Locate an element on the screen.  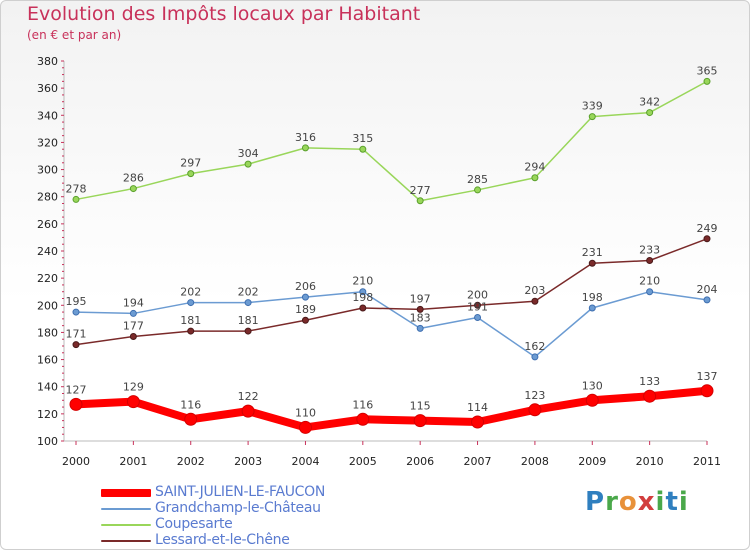
data-label-lessard: 177 is located at coordinates (133, 326).